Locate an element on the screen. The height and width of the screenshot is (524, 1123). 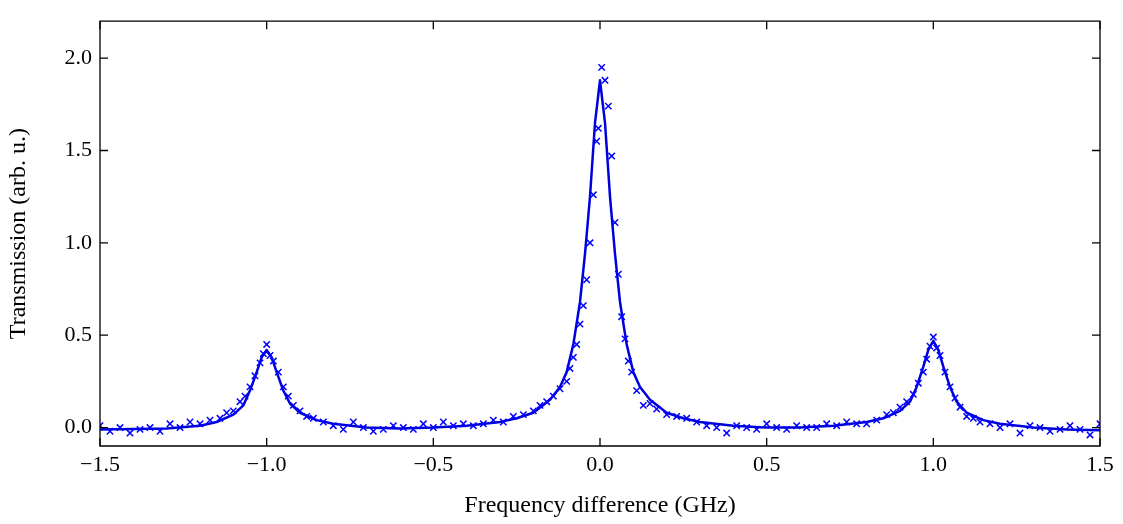
x-tick-label: 1.0 is located at coordinates (933, 463).